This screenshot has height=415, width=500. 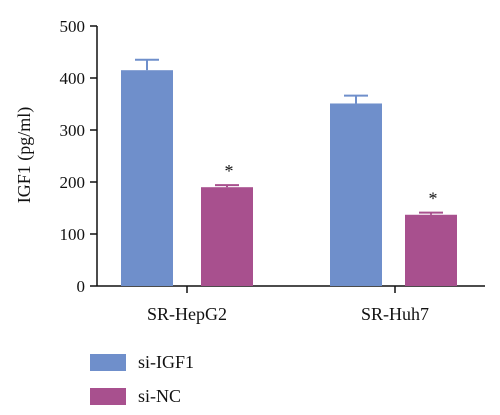 I want to click on bar-si-nc-sr-hepg2, so click(x=227, y=236).